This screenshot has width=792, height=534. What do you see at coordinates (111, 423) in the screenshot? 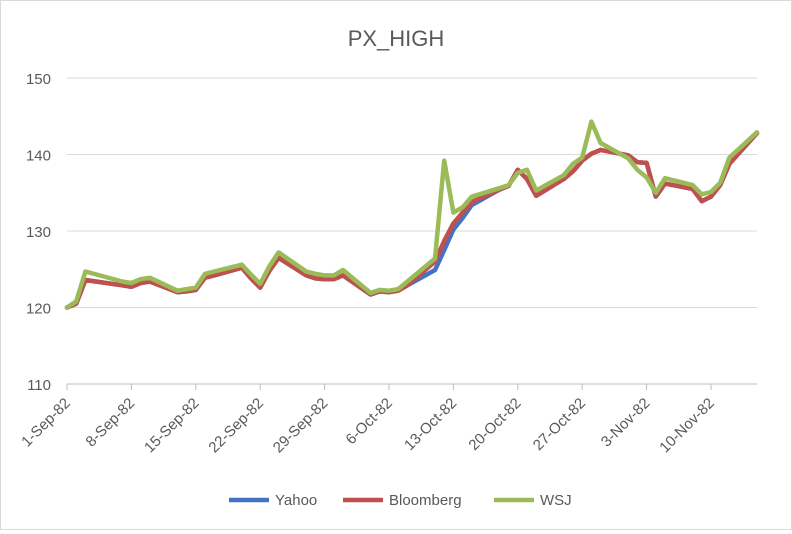
I see `x-tick-label: 8-Sep-82` at bounding box center [111, 423].